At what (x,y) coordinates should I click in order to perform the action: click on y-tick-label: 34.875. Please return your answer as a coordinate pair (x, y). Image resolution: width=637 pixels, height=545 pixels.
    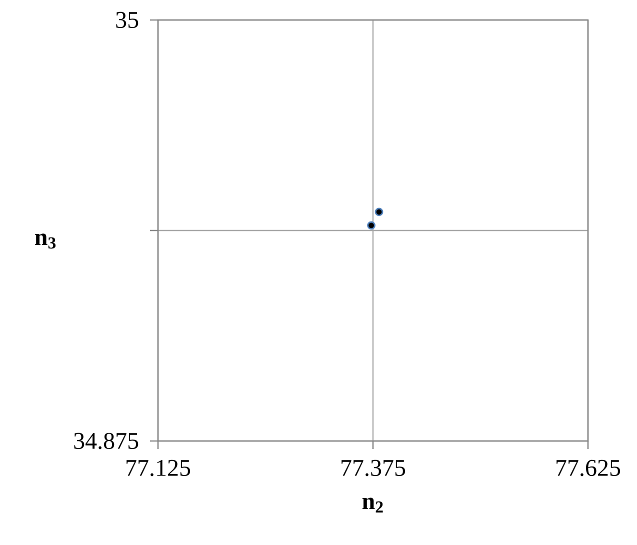
    Looking at the image, I should click on (106, 441).